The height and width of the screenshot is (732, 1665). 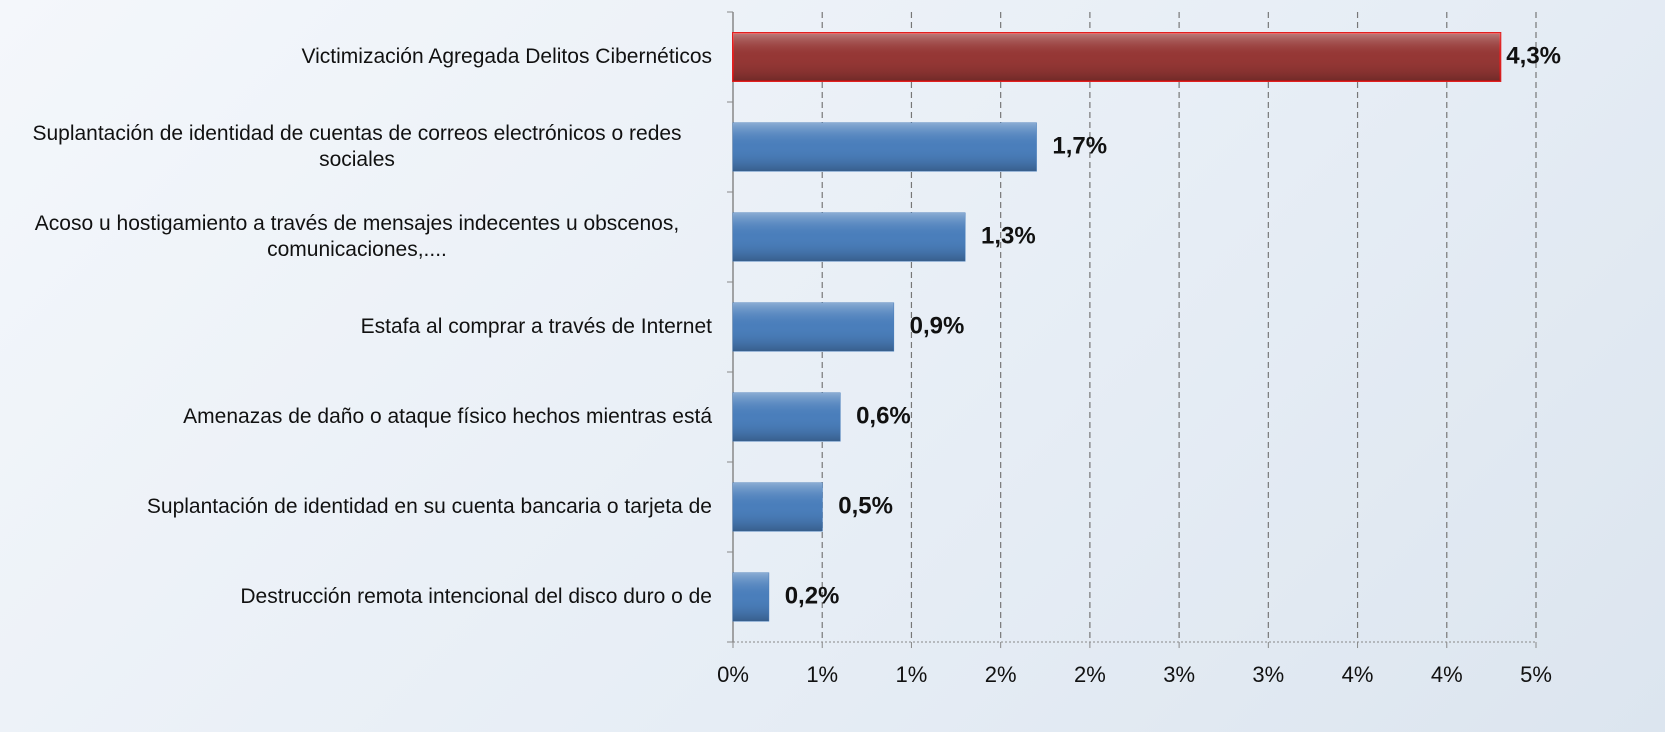 I want to click on value-label: 0,2%, so click(x=812, y=595).